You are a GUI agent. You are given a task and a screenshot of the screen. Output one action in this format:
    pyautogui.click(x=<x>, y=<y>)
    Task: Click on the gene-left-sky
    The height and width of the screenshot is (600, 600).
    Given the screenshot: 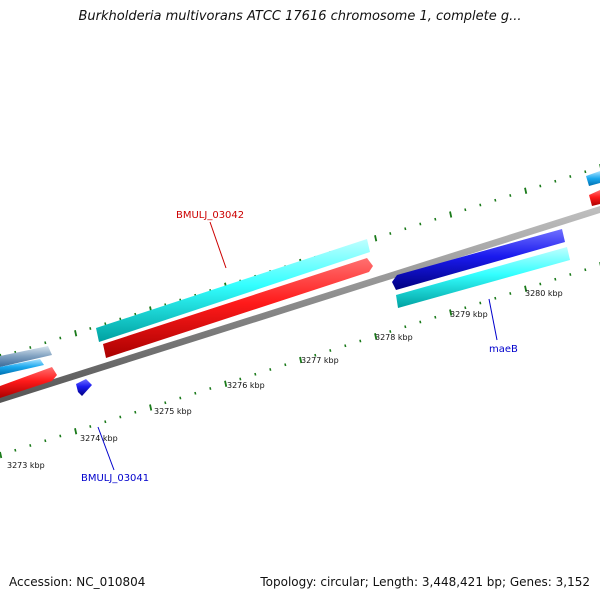 What is the action you would take?
    pyautogui.click(x=22, y=367)
    